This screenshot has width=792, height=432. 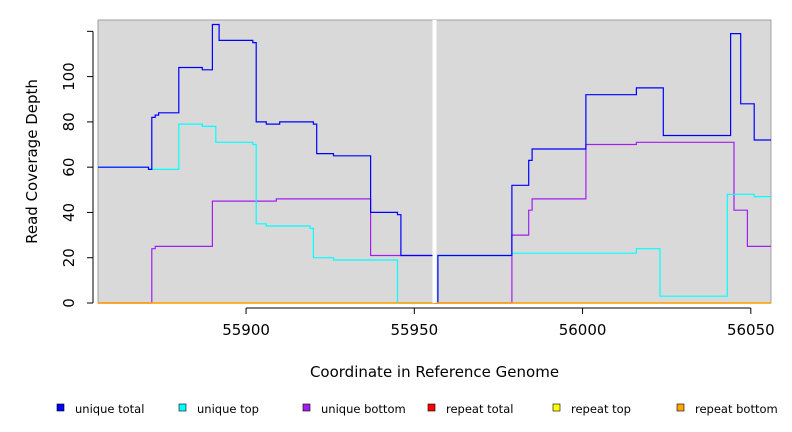 I want to click on y-tick-label: 0, so click(x=69, y=303).